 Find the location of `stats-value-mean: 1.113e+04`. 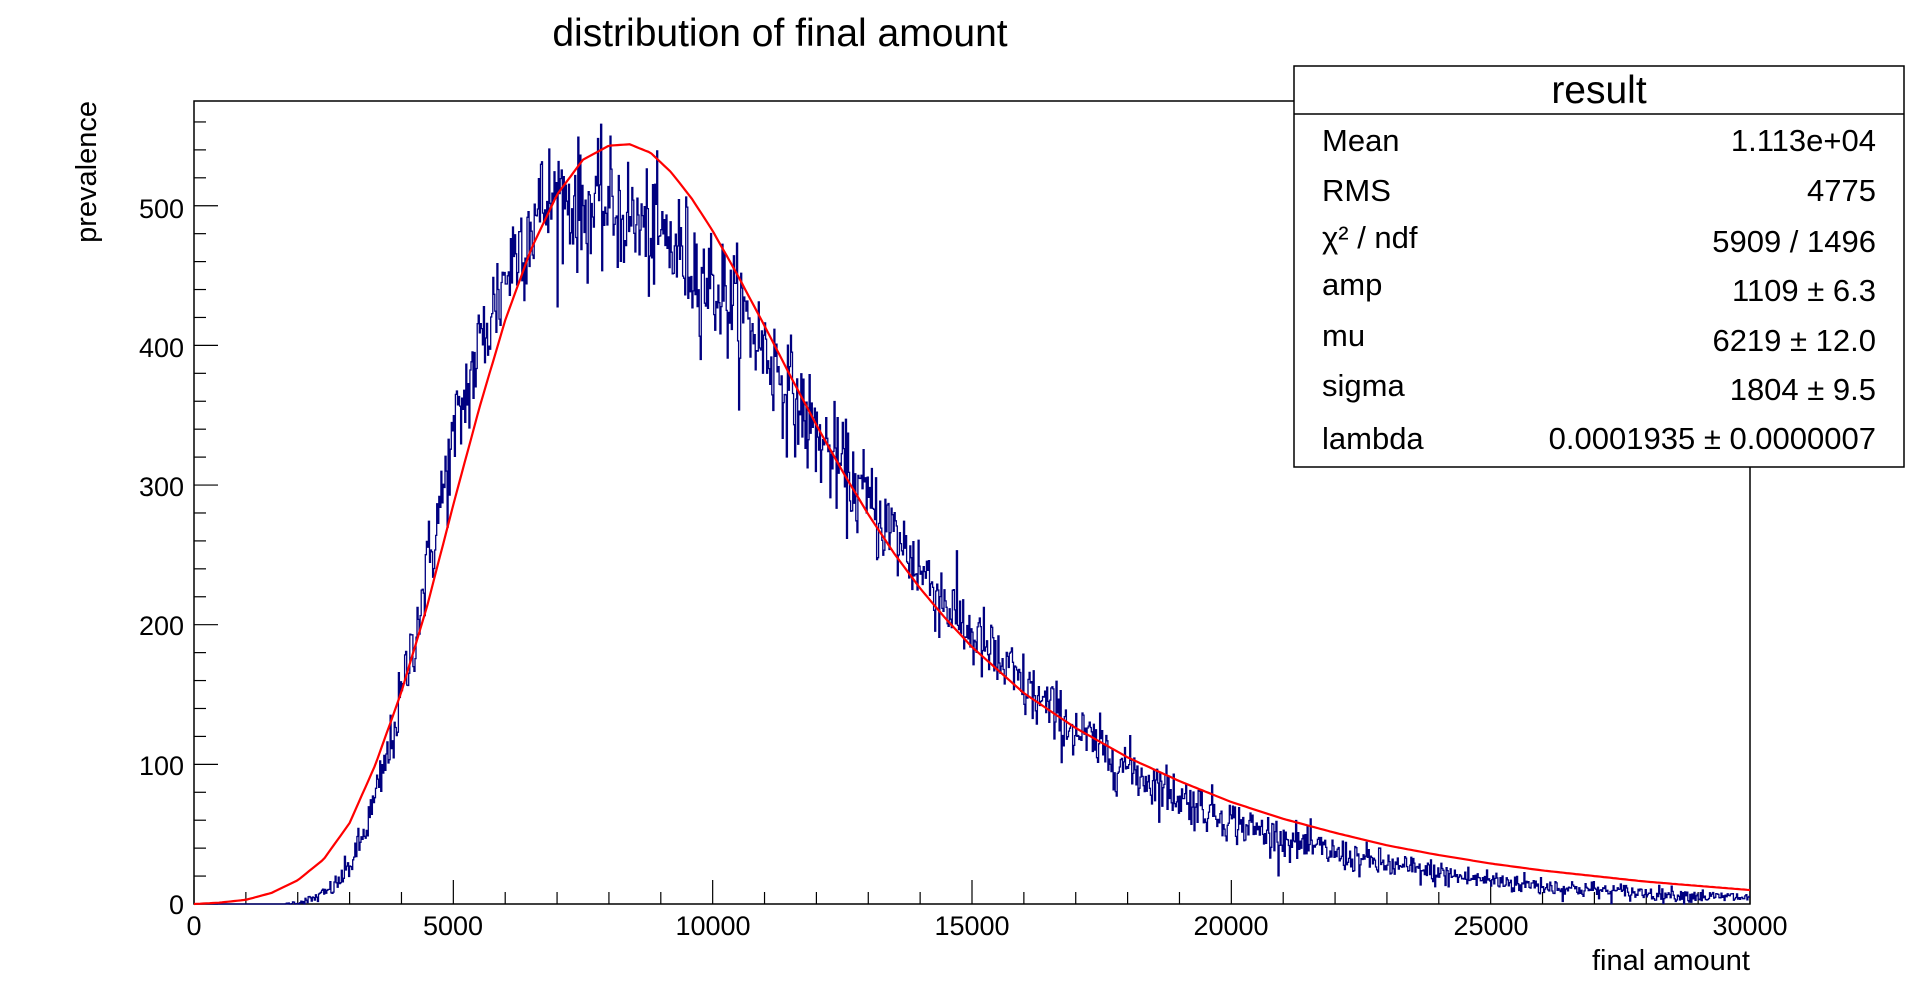

stats-value-mean: 1.113e+04 is located at coordinates (1803, 140).